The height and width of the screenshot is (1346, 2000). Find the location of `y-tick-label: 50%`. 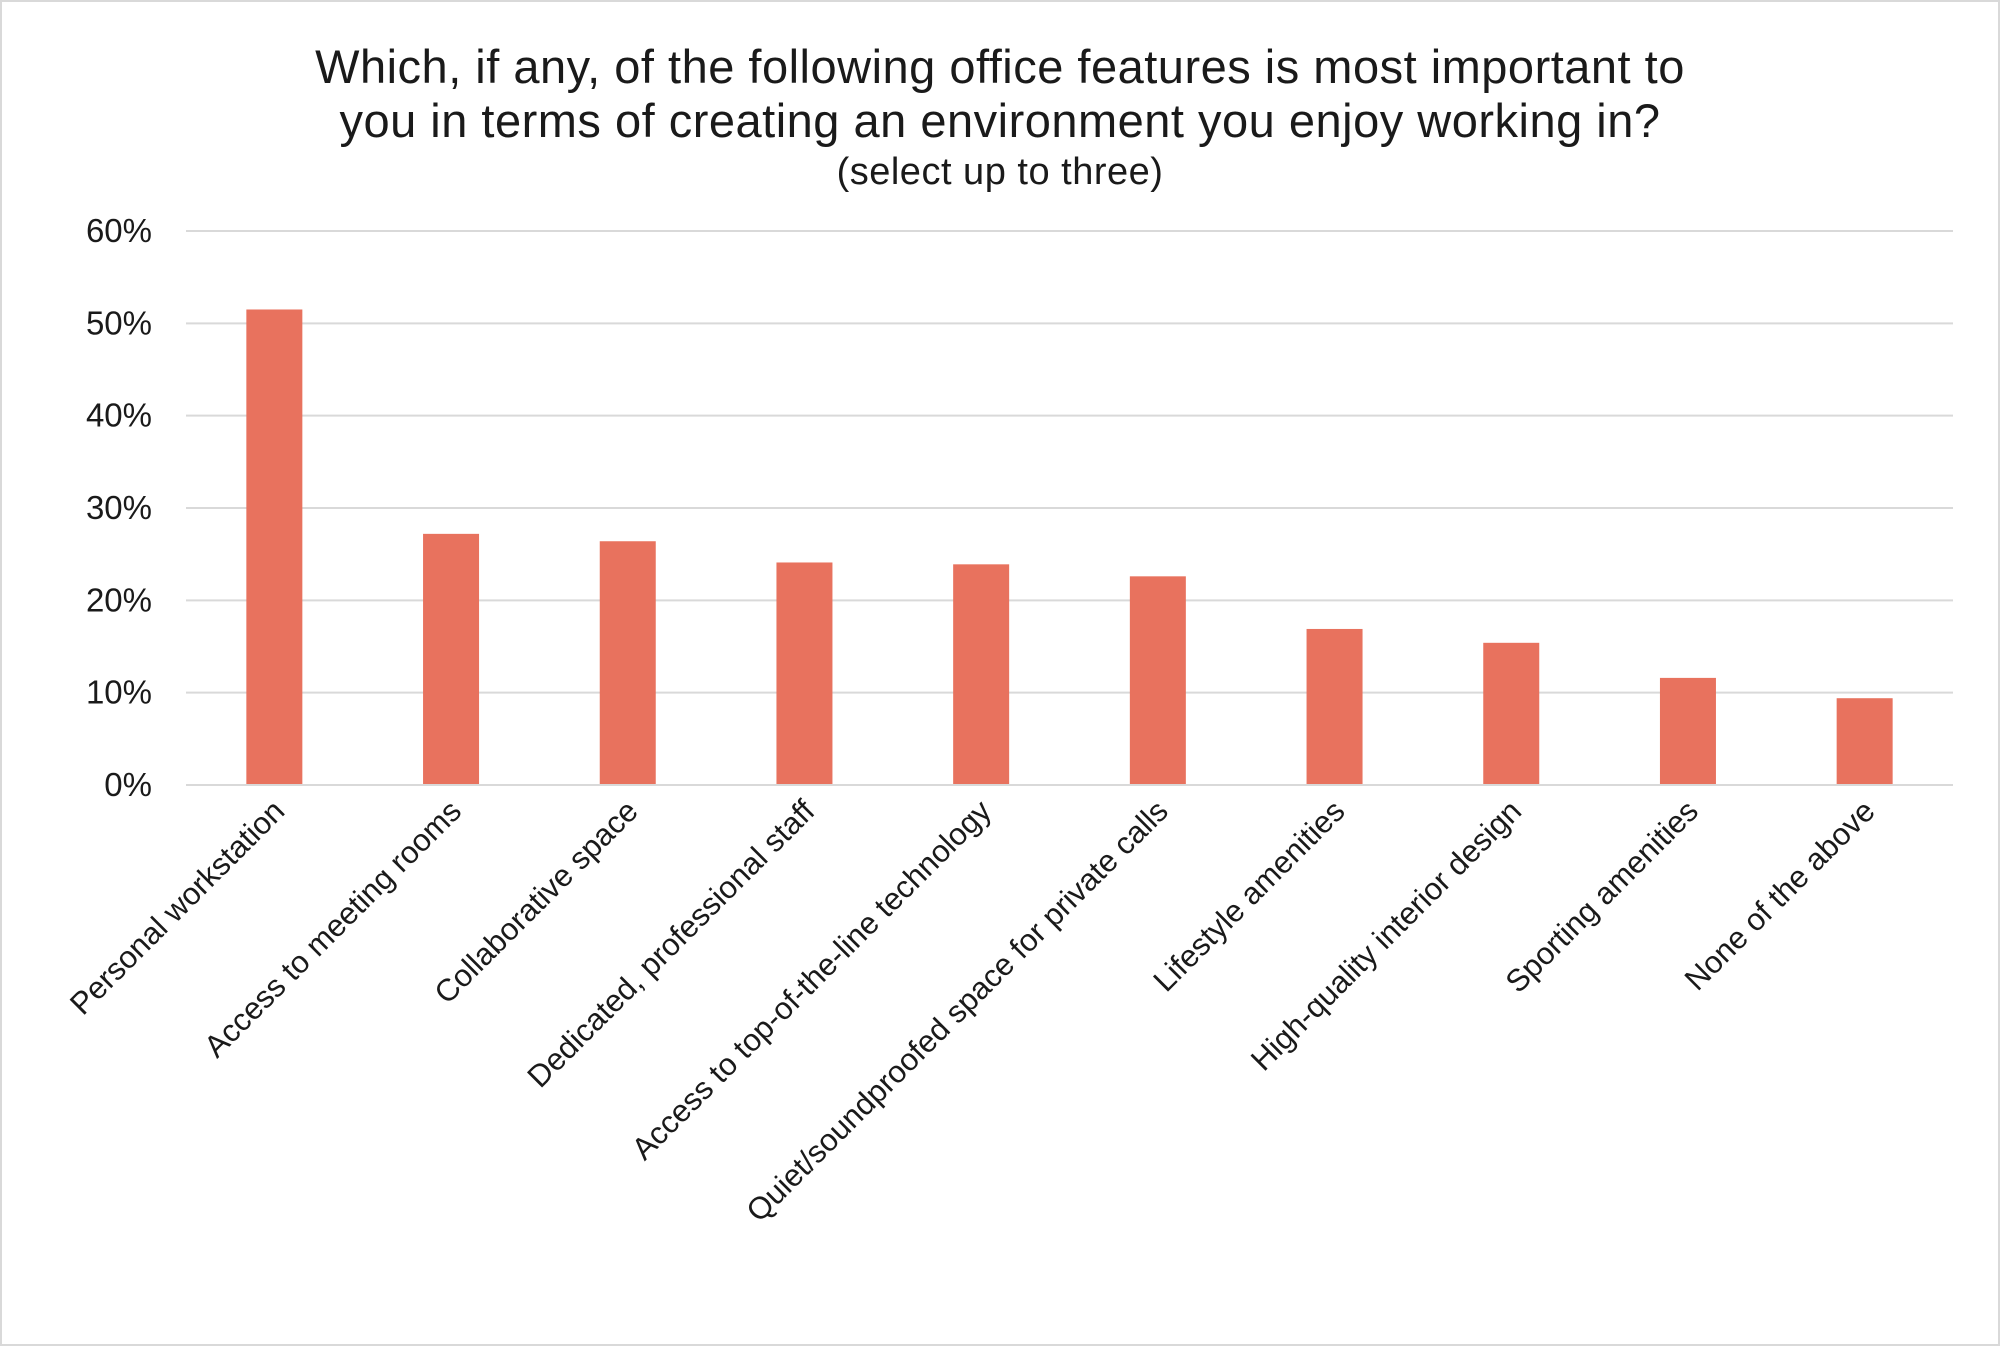

y-tick-label: 50% is located at coordinates (119, 322).